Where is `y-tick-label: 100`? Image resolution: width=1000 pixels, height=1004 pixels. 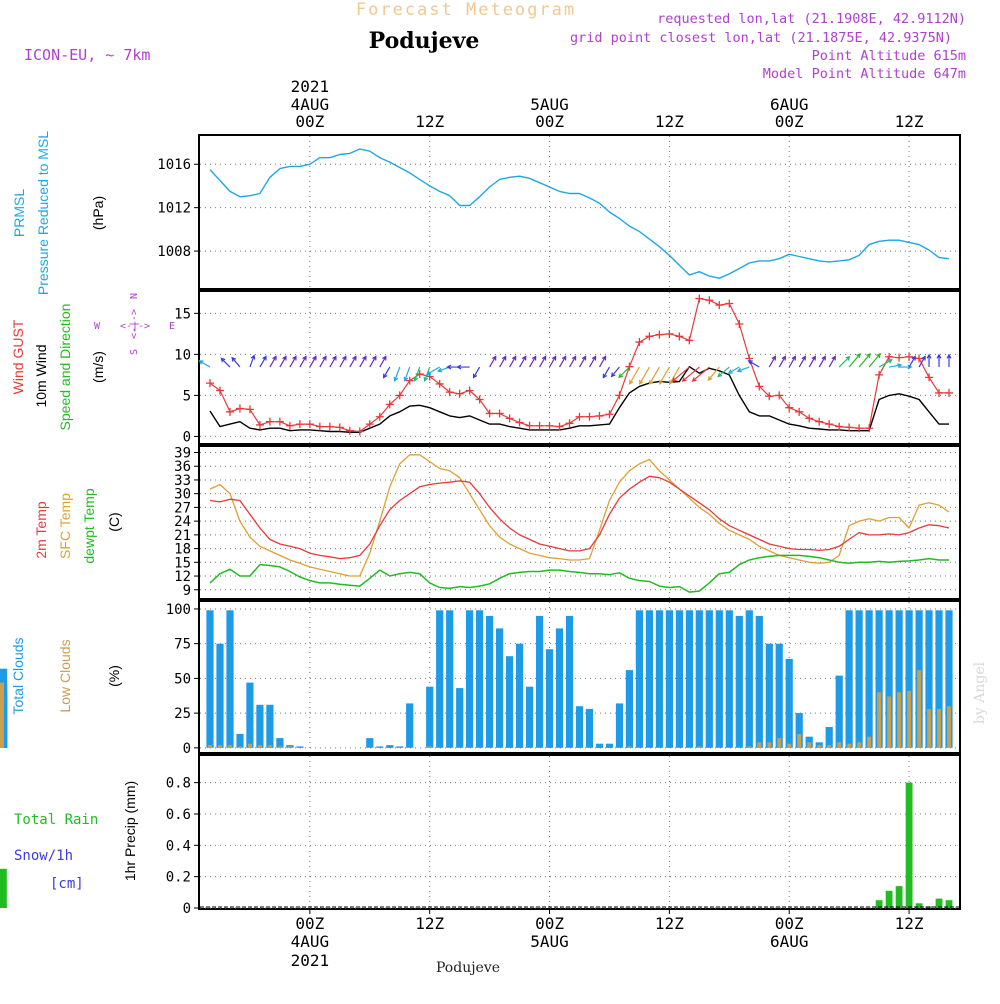 y-tick-label: 100 is located at coordinates (178, 610).